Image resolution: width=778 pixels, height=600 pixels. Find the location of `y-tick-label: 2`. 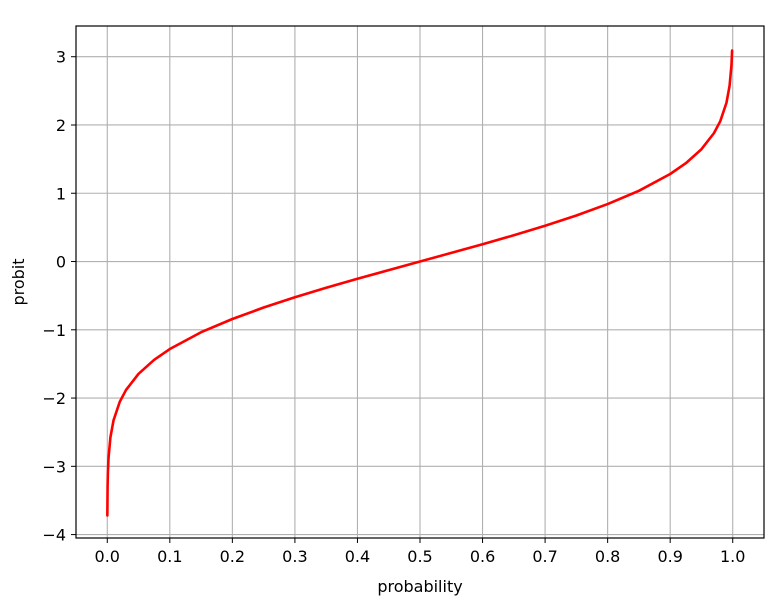

y-tick-label: 2 is located at coordinates (61, 125).